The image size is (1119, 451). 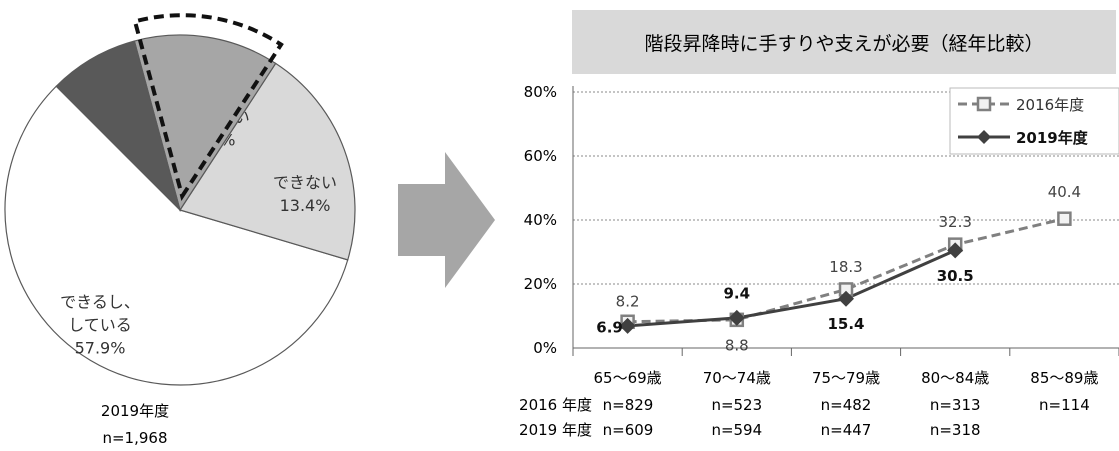 I want to click on legend-marker-2019, so click(x=984, y=137).